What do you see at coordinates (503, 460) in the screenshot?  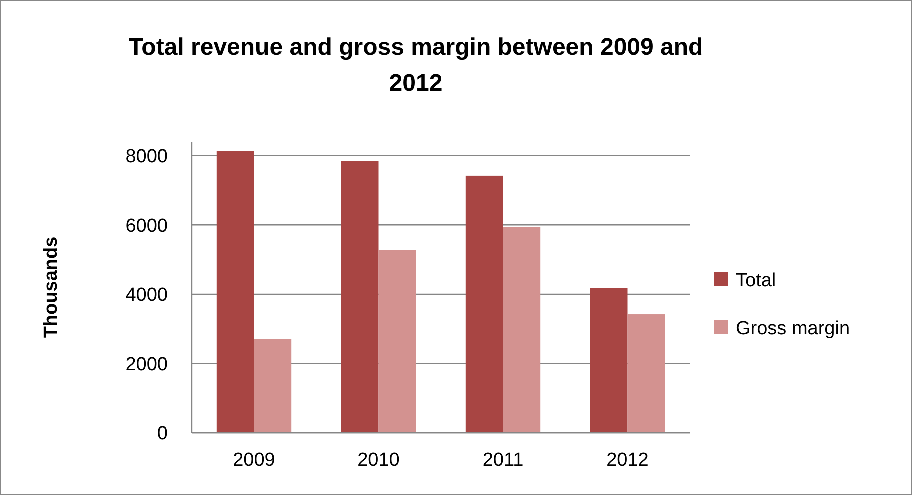 I see `x-tick-label: 2011` at bounding box center [503, 460].